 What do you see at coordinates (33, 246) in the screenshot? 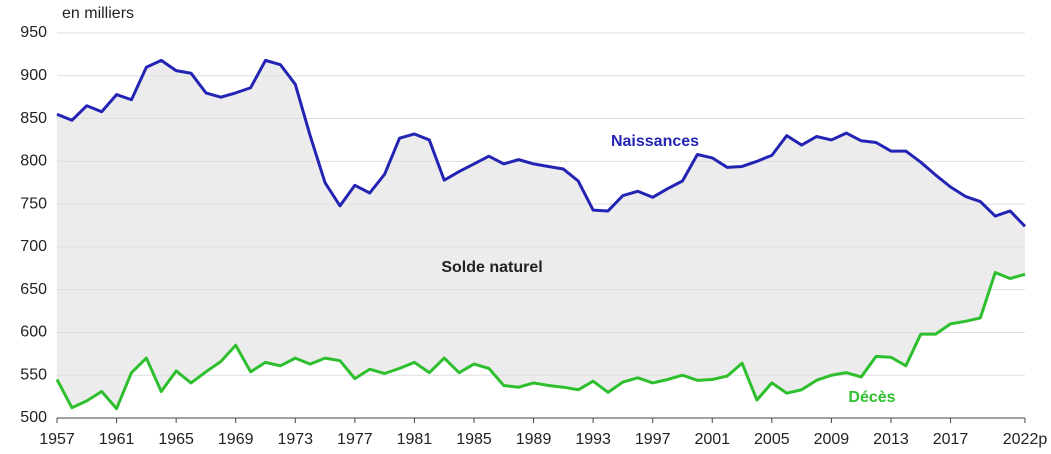
I see `y-tick-label: 700` at bounding box center [33, 246].